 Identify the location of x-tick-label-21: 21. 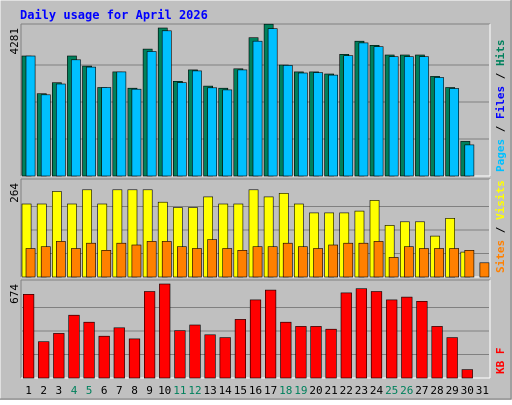
(330, 390).